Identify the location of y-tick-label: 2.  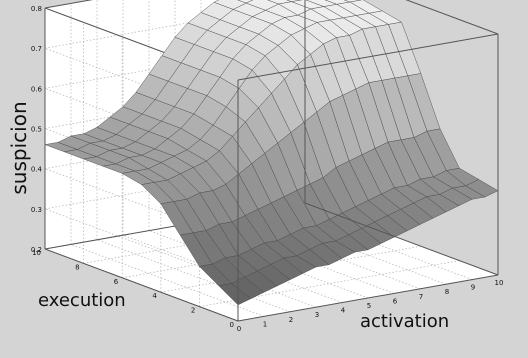
(193, 311).